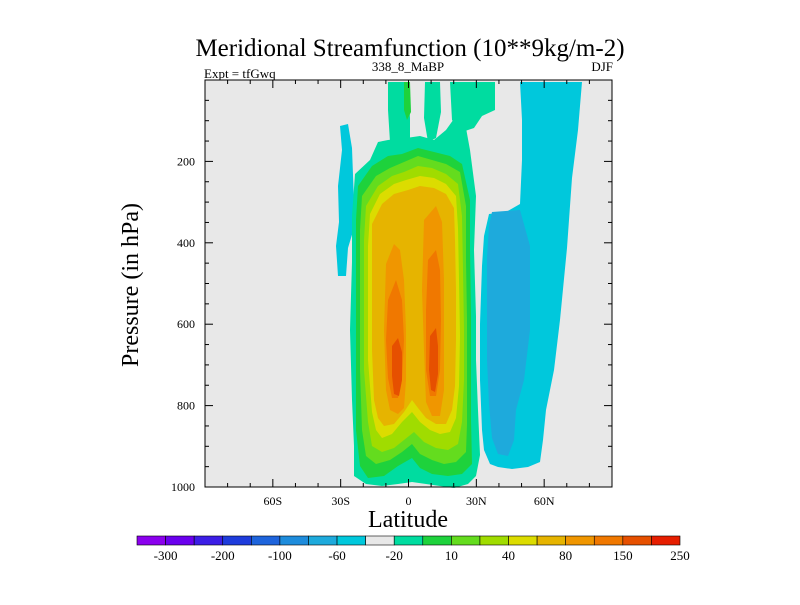 The image size is (800, 605). What do you see at coordinates (544, 501) in the screenshot?
I see `x-tick-label: 60N` at bounding box center [544, 501].